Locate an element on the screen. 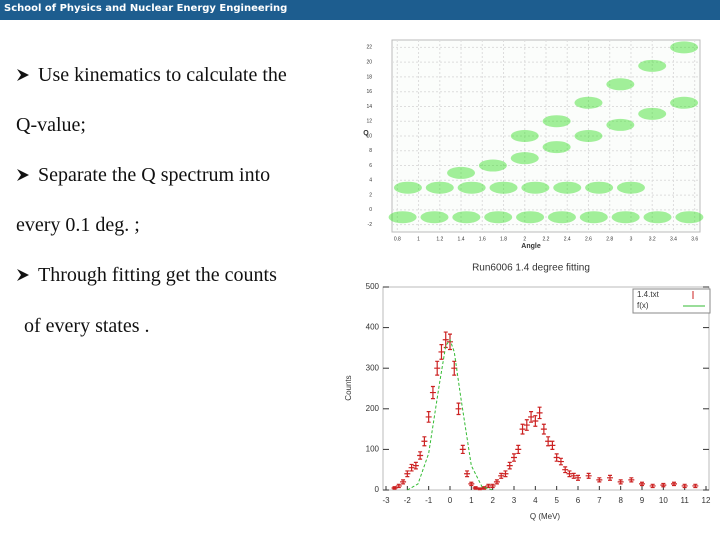 The image size is (720, 540). bullet-line: Q-value; is located at coordinates (51, 125).